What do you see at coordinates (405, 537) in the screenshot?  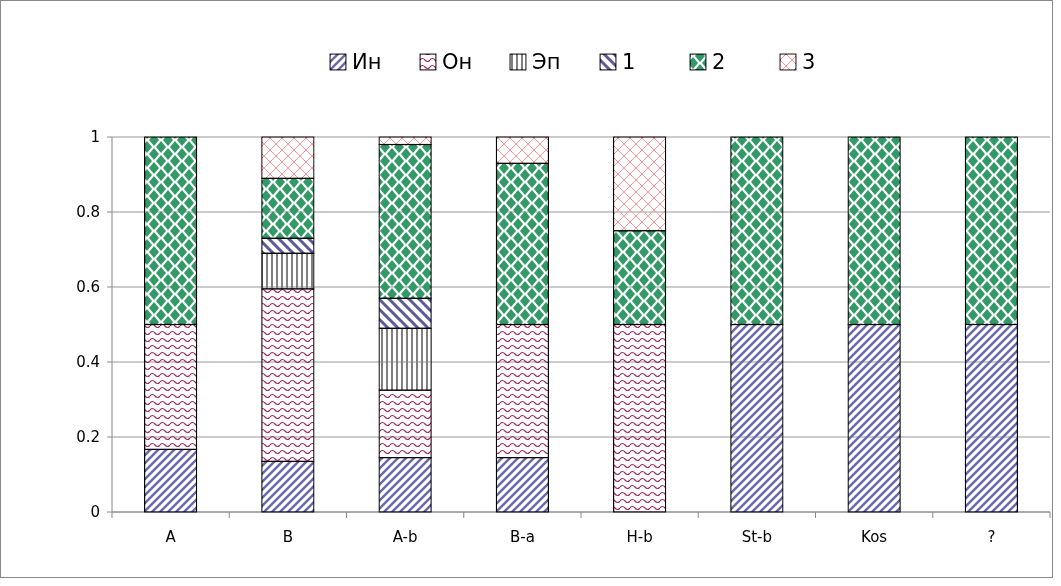 I see `x-tick-label: A-b` at bounding box center [405, 537].